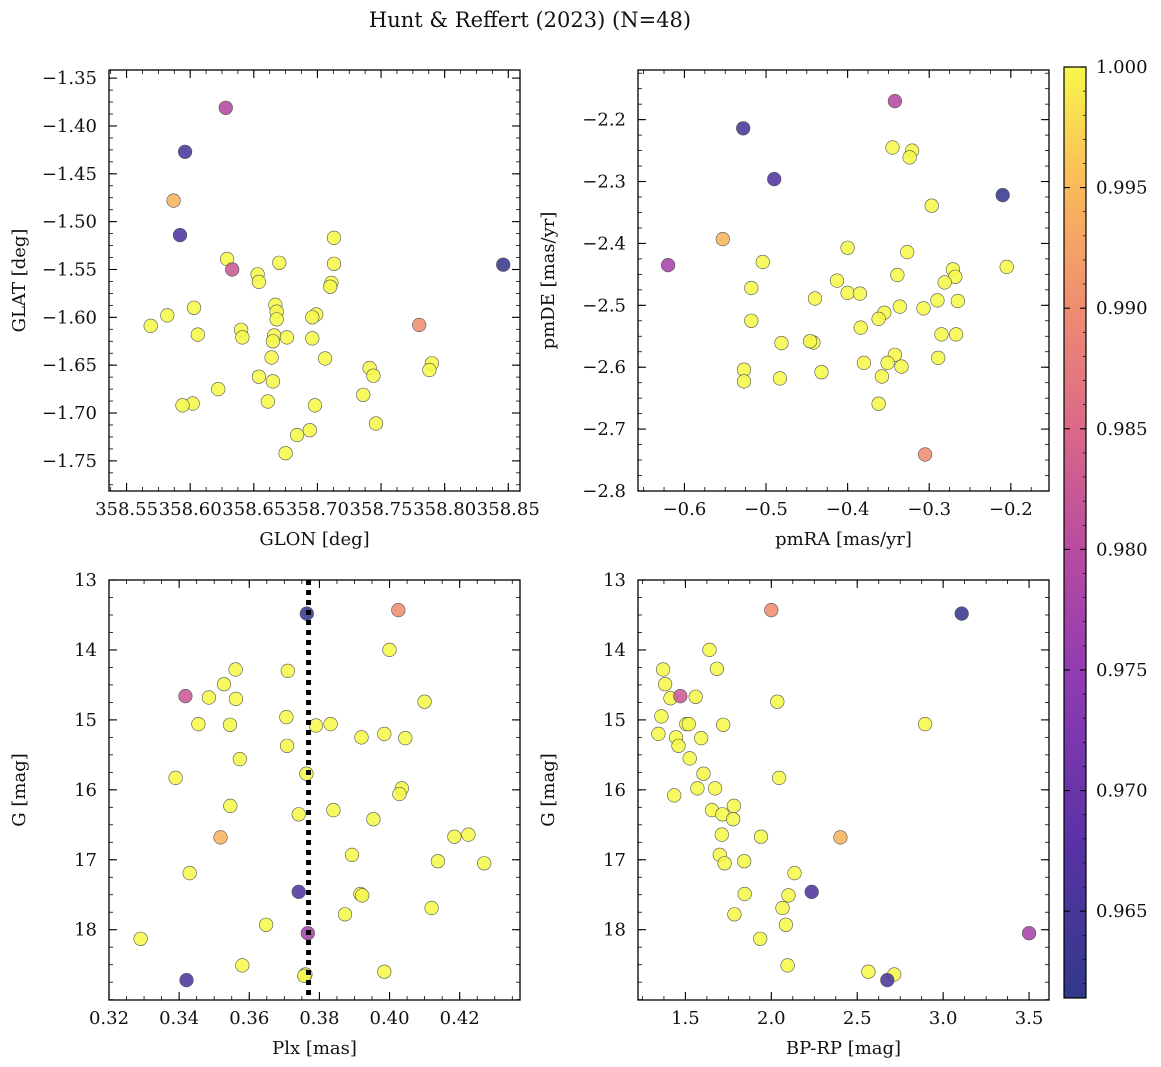 The height and width of the screenshot is (1067, 1161). I want to click on x-tick-label: 358.60, so click(190, 509).